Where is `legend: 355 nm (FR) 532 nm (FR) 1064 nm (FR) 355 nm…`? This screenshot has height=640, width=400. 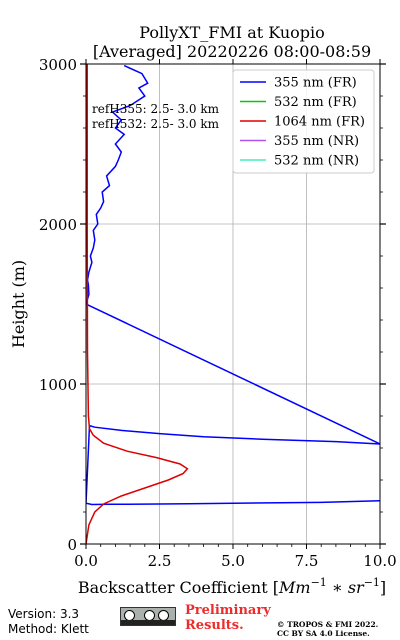
legend: 355 nm (FR) 532 nm (FR) 1064 nm (FR) 355 nm… is located at coordinates (303, 121).